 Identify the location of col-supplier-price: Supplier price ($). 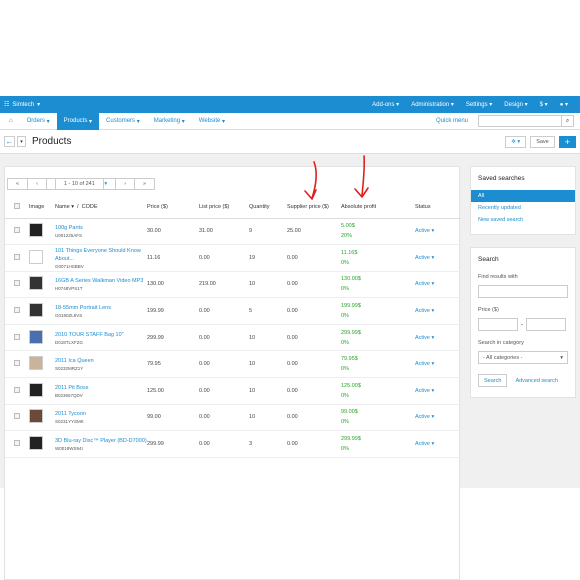
(314, 208).